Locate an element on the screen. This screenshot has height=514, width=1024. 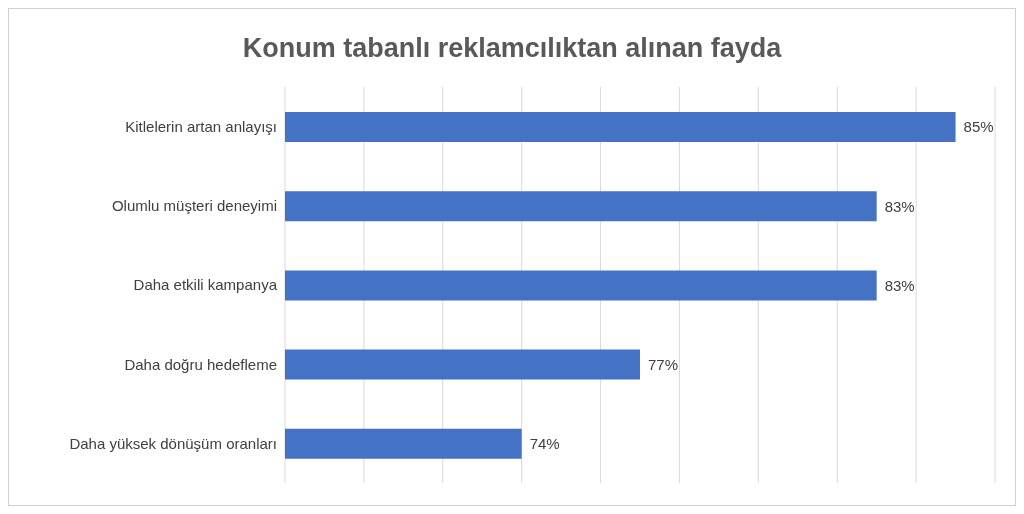
chart-title: Konum tabanlı reklamcılıktan alınan fayda is located at coordinates (512, 49).